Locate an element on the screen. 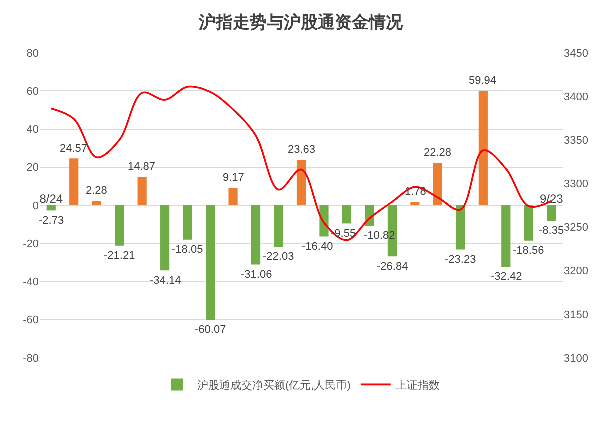 The image size is (602, 428). data-label: -16.40 is located at coordinates (318, 247).